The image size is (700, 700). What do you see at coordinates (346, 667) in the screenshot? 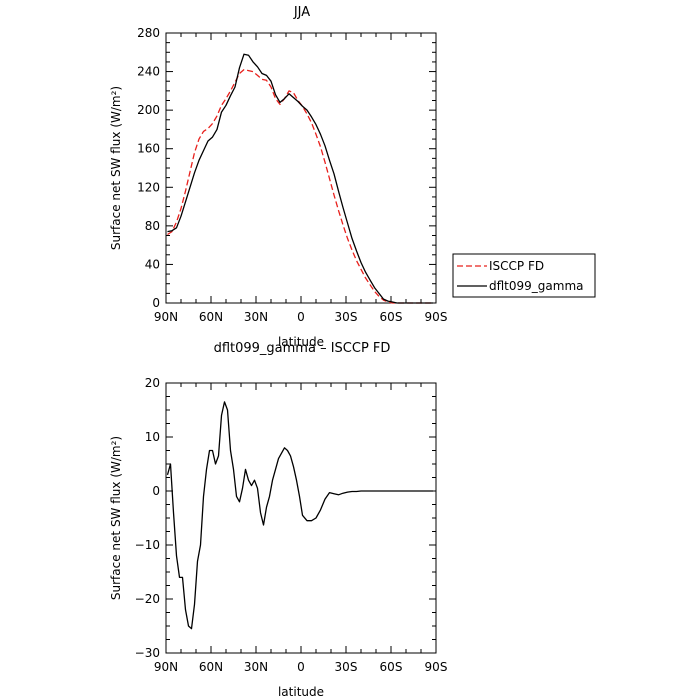
I see `bottom-x-tick-label: 30S` at bounding box center [346, 667].